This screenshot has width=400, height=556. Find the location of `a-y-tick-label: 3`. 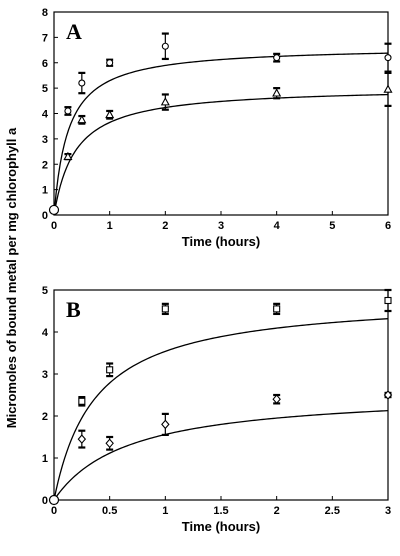

a-y-tick-label: 3 is located at coordinates (45, 140).